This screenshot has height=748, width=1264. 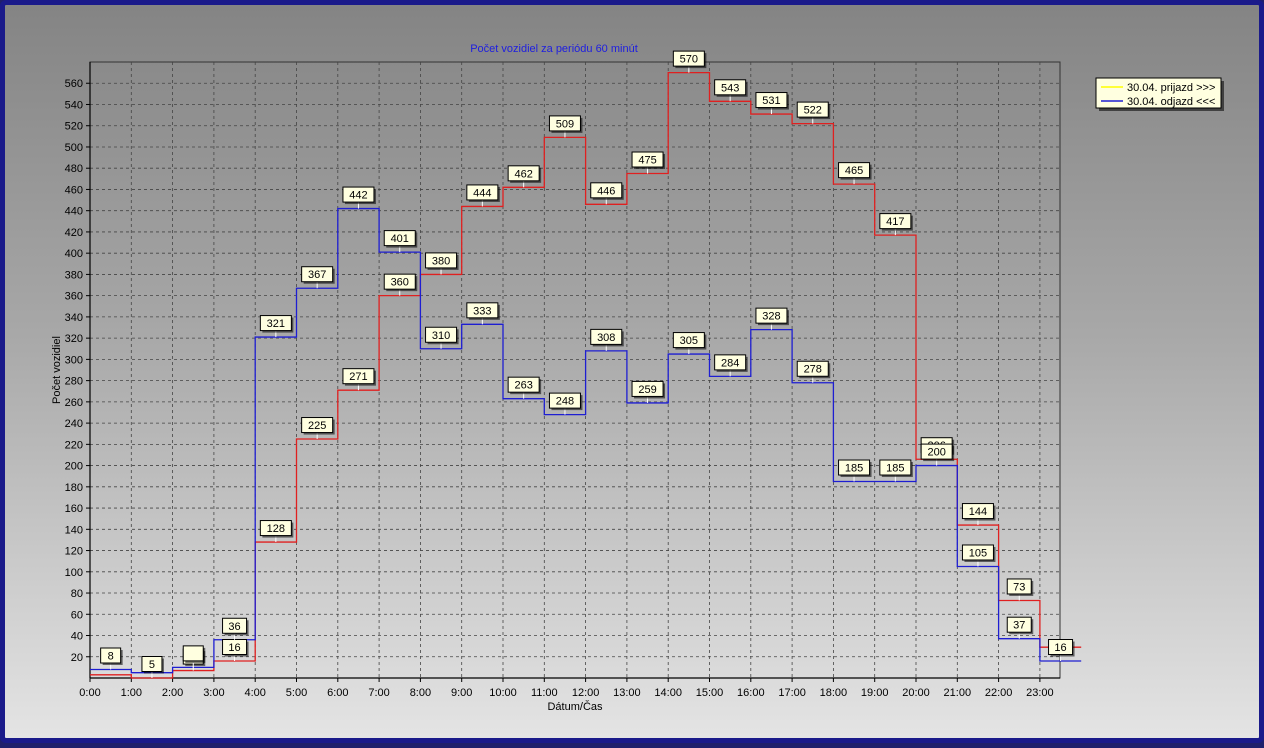 I want to click on data-label-text: 328, so click(x=771, y=317).